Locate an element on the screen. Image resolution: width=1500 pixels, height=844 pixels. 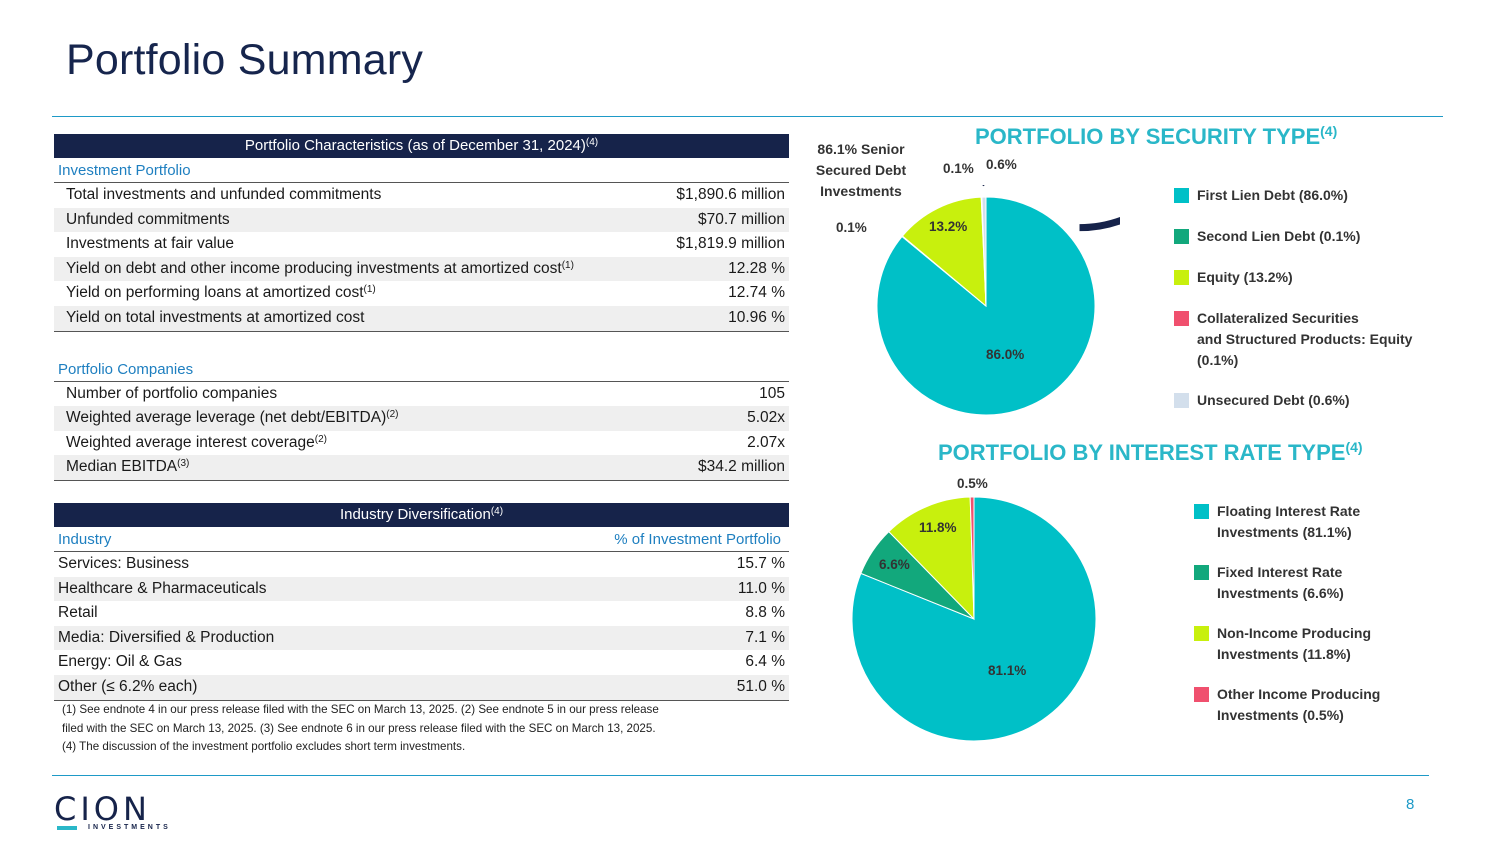
legend-label-line: Equity (13.2%) is located at coordinates (1245, 277).